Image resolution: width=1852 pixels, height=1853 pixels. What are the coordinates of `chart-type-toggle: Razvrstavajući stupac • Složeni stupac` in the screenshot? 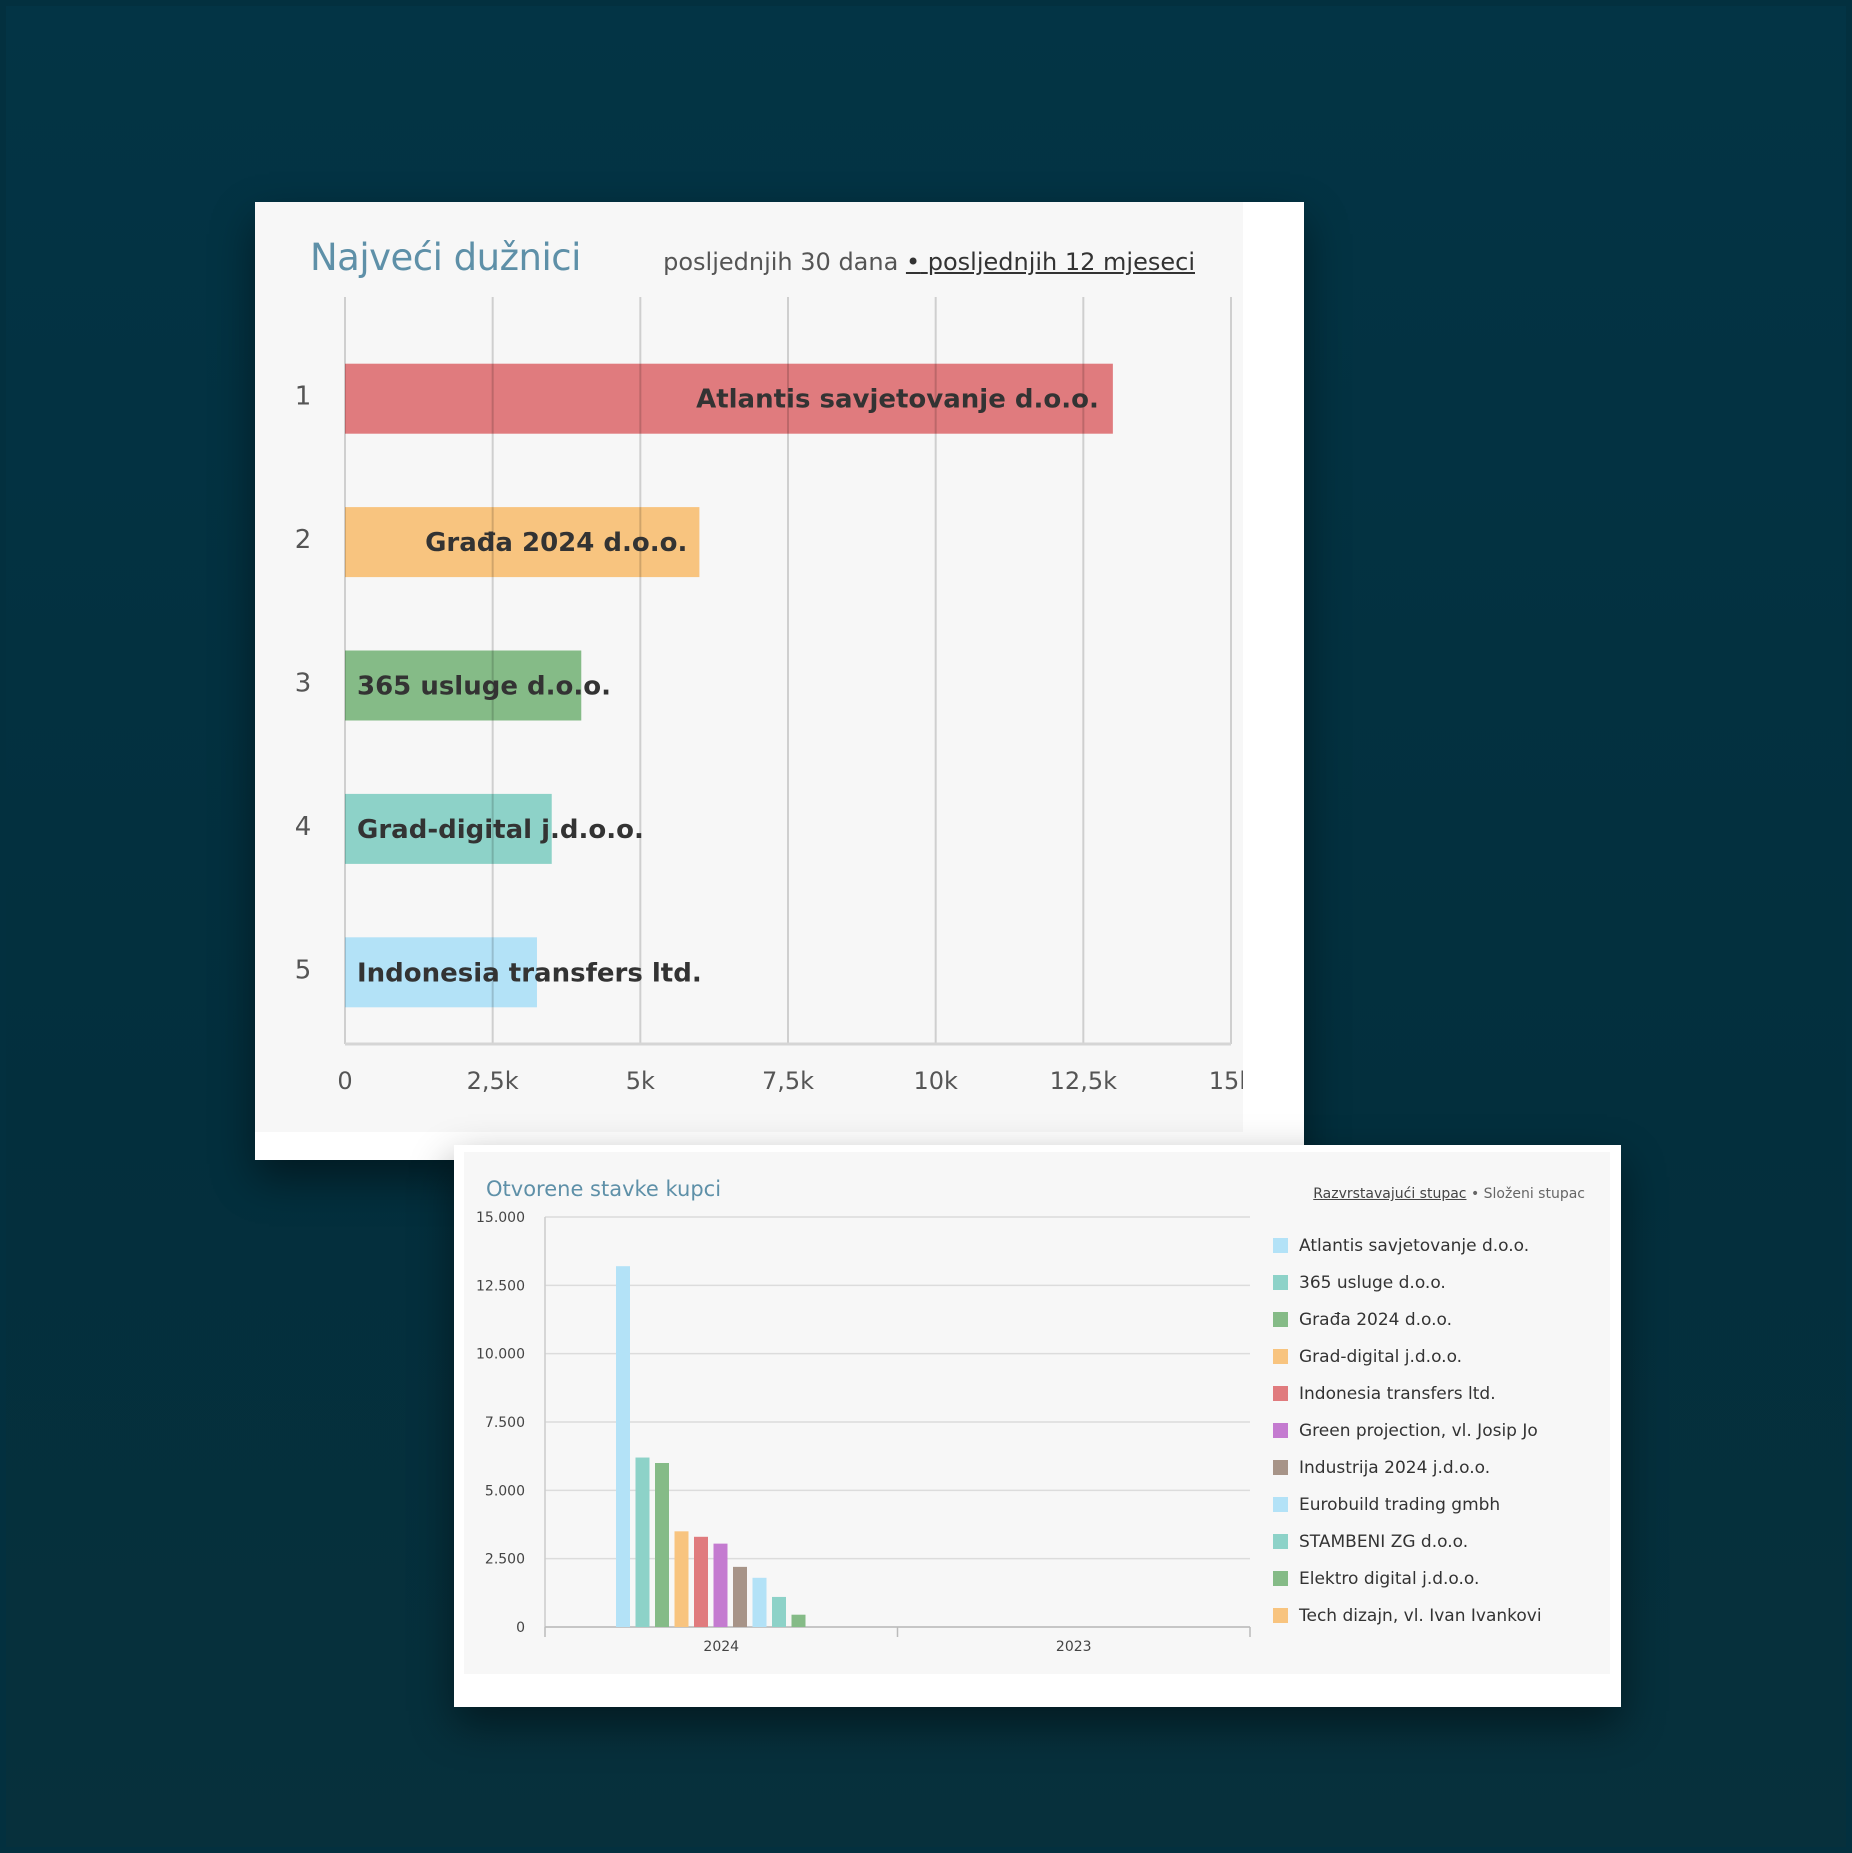 It's located at (1449, 1194).